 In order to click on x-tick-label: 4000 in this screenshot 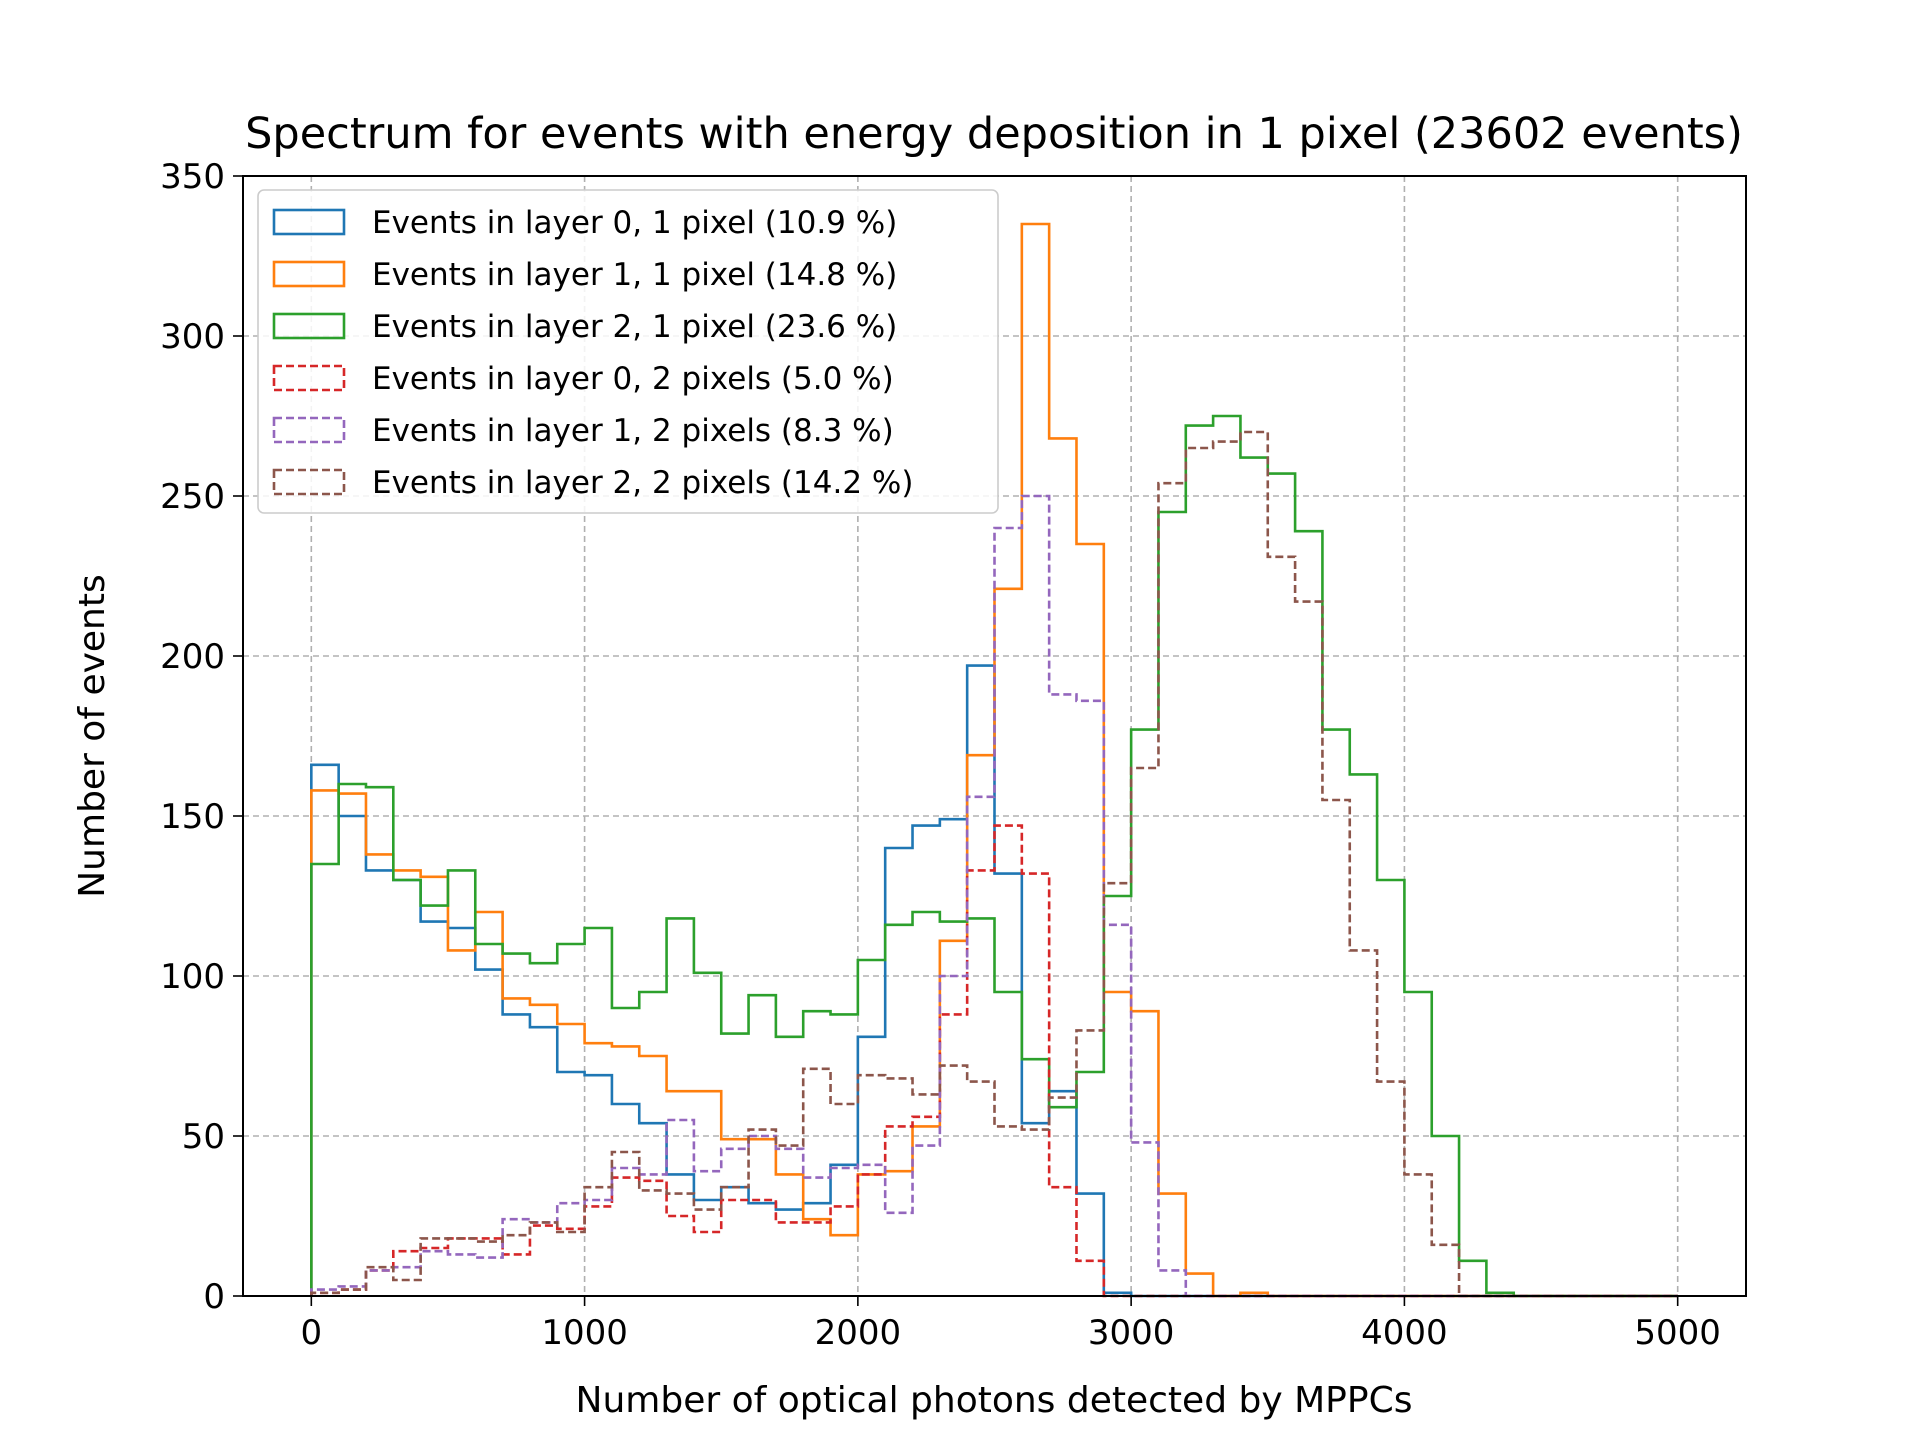, I will do `click(1404, 1333)`.